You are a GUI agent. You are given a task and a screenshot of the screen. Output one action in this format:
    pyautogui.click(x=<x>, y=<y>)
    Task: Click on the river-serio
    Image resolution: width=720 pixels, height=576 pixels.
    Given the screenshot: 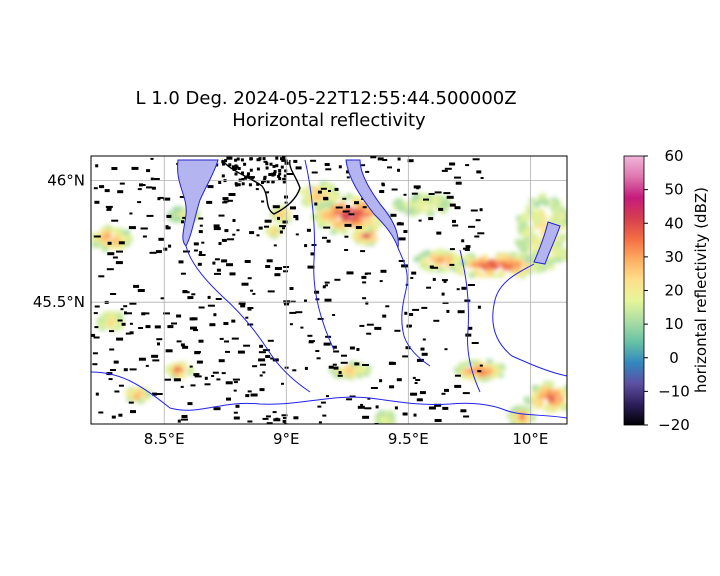 What is the action you would take?
    pyautogui.click(x=470, y=321)
    